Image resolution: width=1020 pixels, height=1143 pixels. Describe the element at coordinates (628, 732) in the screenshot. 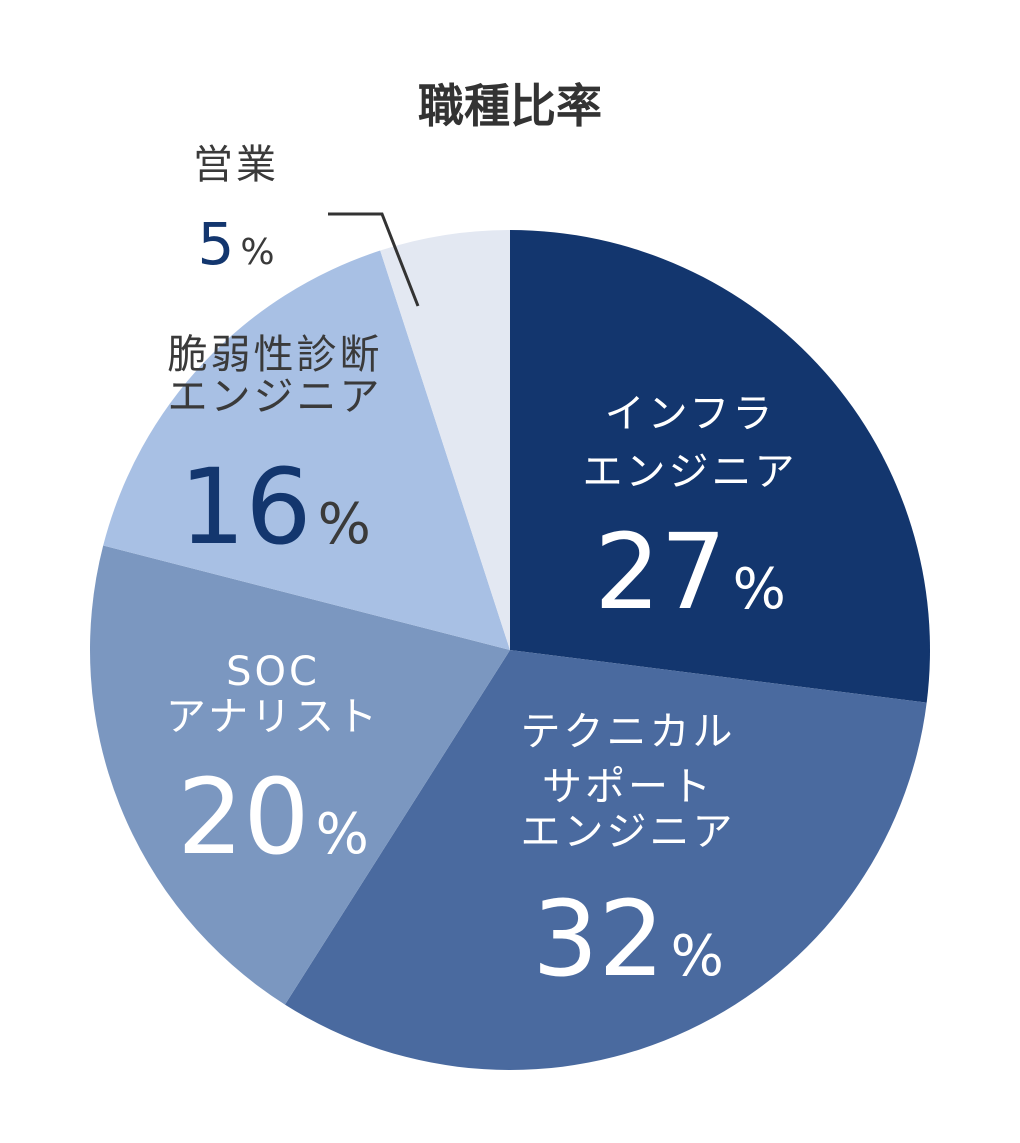

I see `slice-label-1-line-0: テクニカル` at that location.